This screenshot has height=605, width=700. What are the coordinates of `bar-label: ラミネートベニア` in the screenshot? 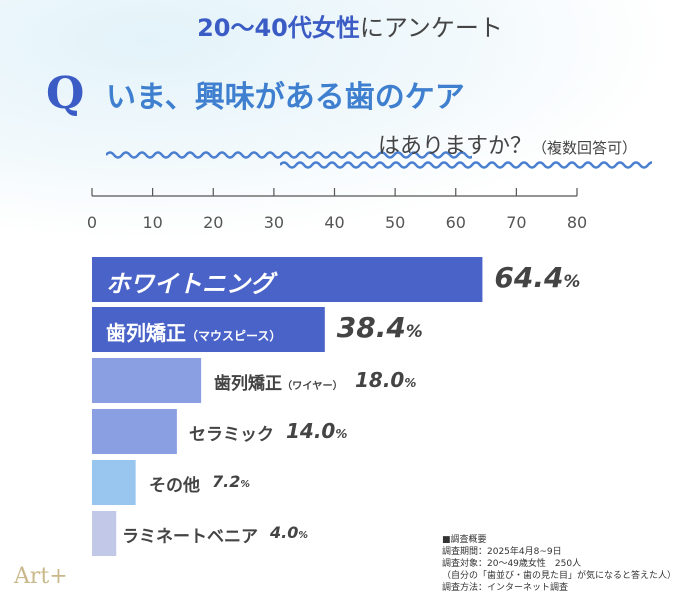 It's located at (190, 534).